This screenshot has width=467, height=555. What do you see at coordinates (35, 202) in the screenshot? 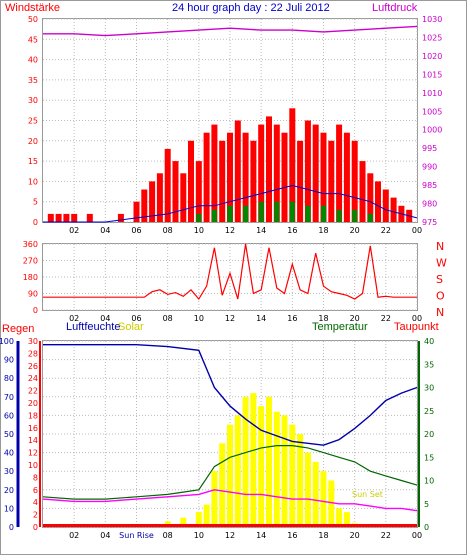
I see `y-left-tick-p1-1: 5` at bounding box center [35, 202].